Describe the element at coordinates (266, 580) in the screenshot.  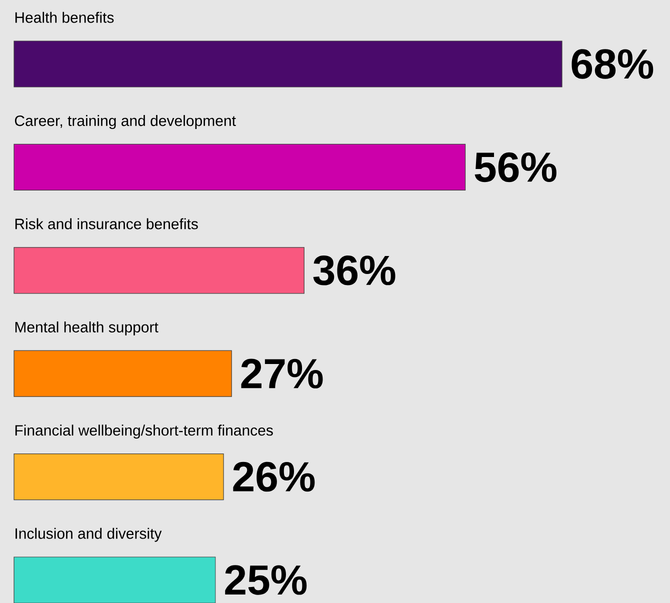
I see `data-label: 25%` at that location.